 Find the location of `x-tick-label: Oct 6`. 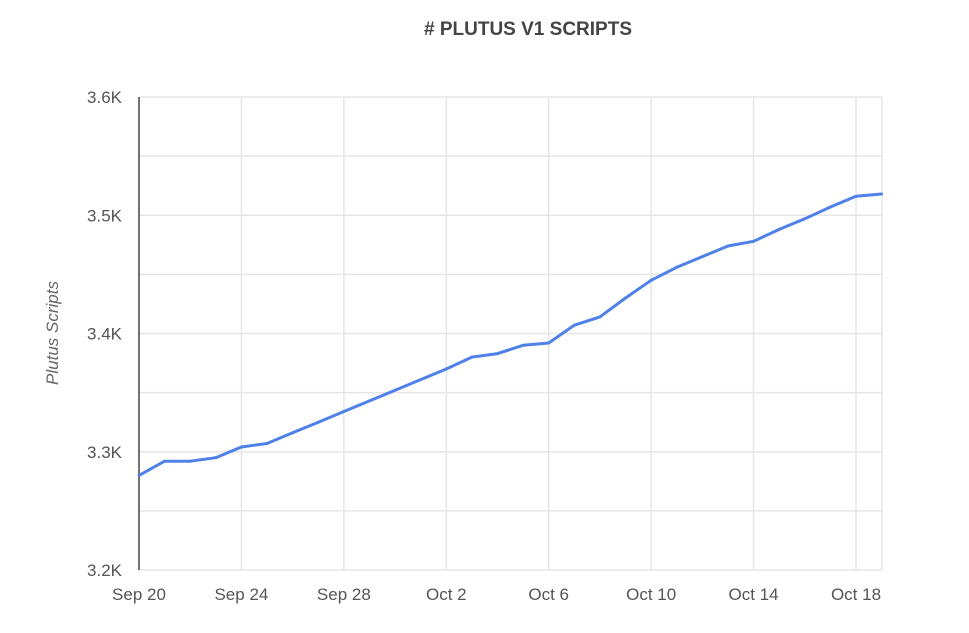

x-tick-label: Oct 6 is located at coordinates (548, 594).